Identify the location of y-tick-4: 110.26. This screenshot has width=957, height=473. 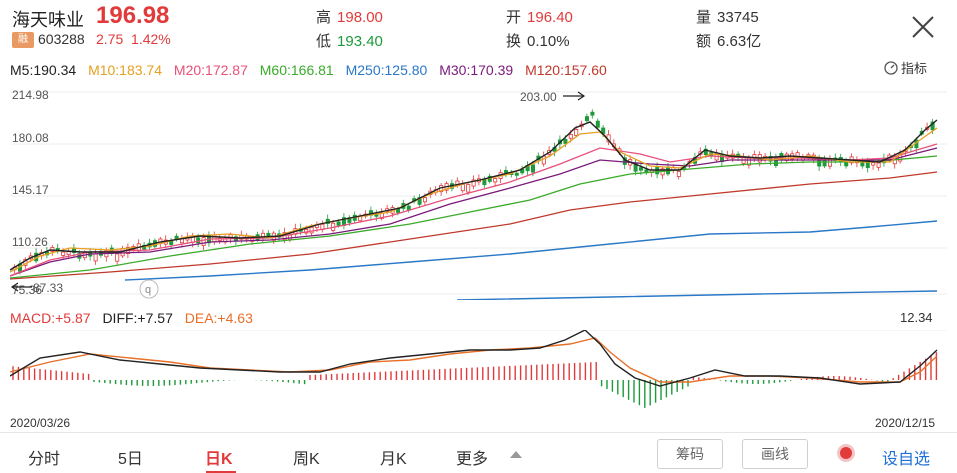
(30, 242).